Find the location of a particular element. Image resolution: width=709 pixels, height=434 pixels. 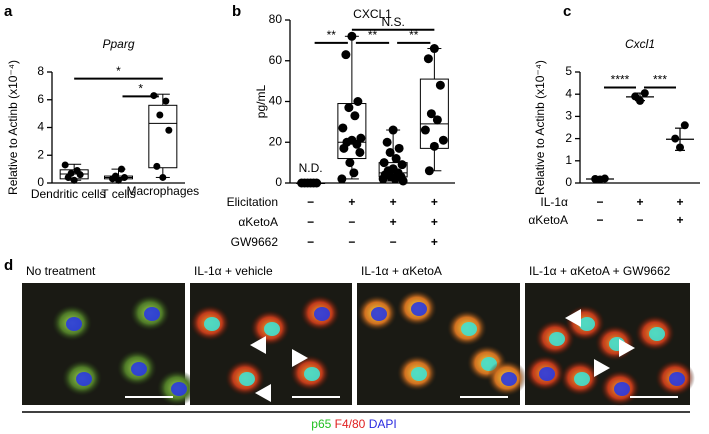

image-title: IL-1α + vehicle is located at coordinates (233, 271).